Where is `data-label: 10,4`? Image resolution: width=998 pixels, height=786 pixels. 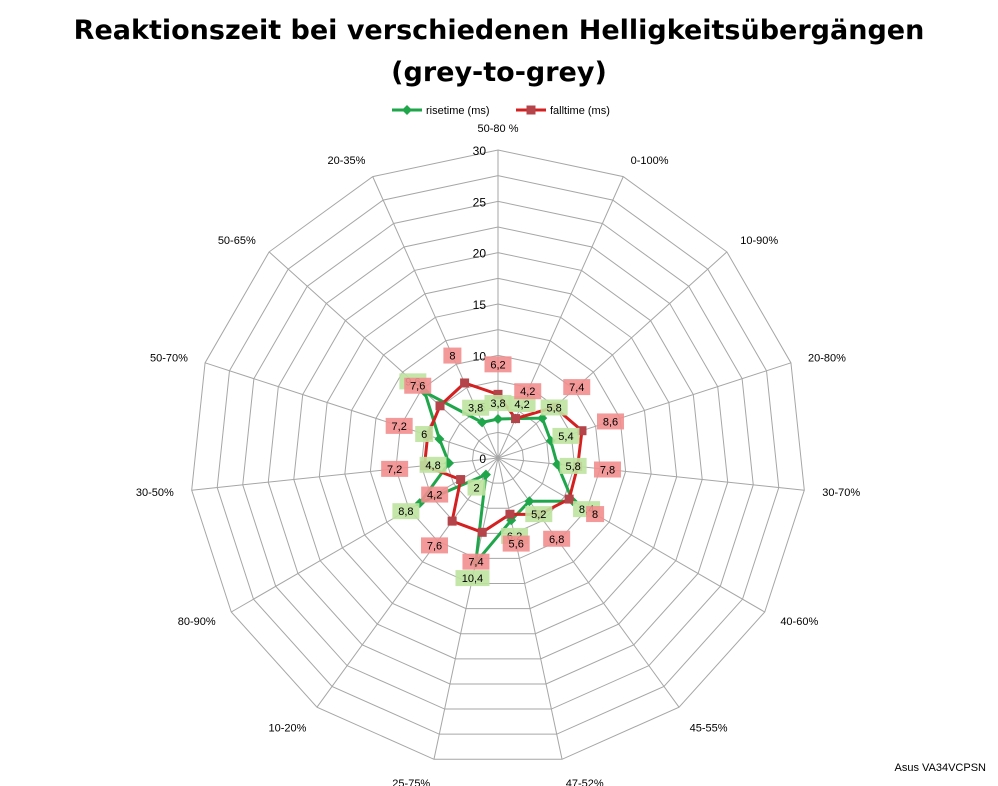
data-label: 10,4 is located at coordinates (472, 579).